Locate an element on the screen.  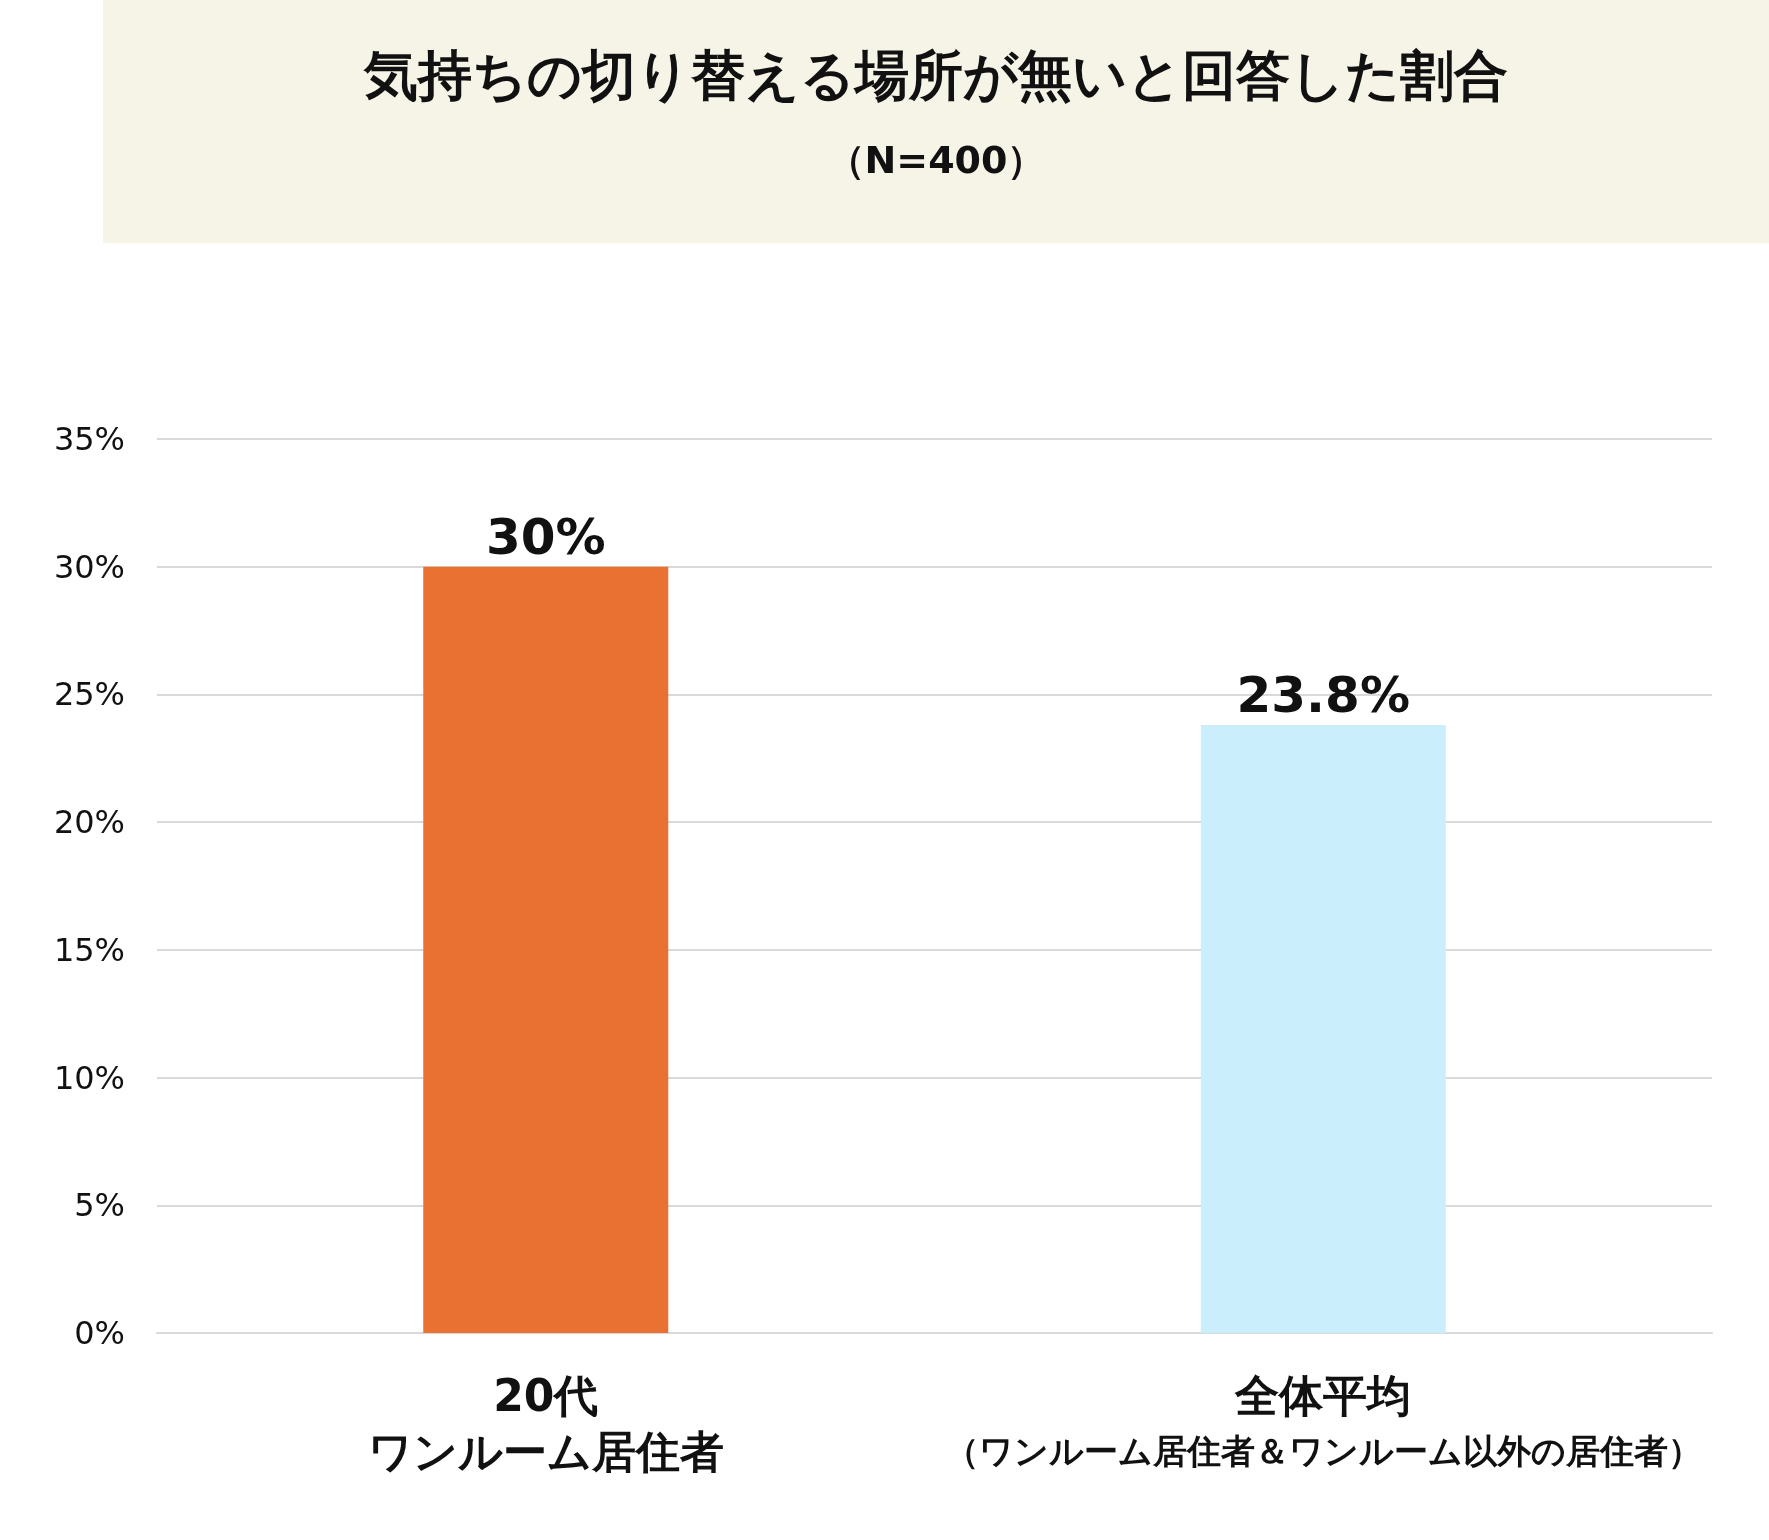
text: ワンルーム居住者 is located at coordinates (545, 1451).